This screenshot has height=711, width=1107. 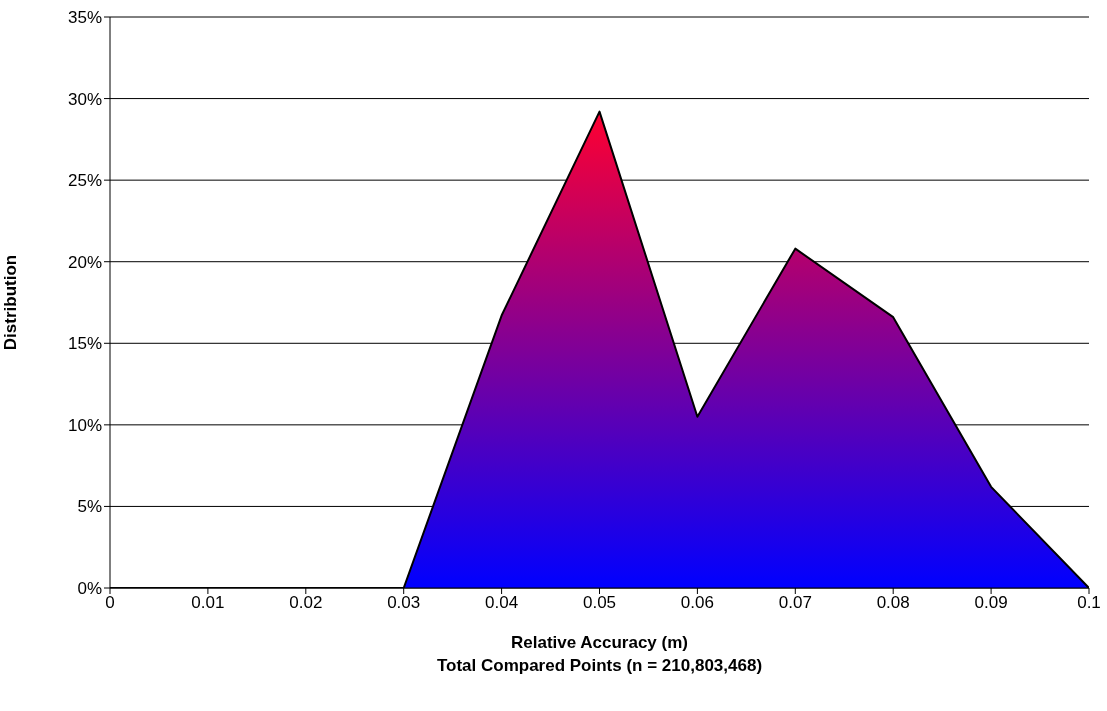 I want to click on y-tick-label: 25%, so click(x=84, y=181).